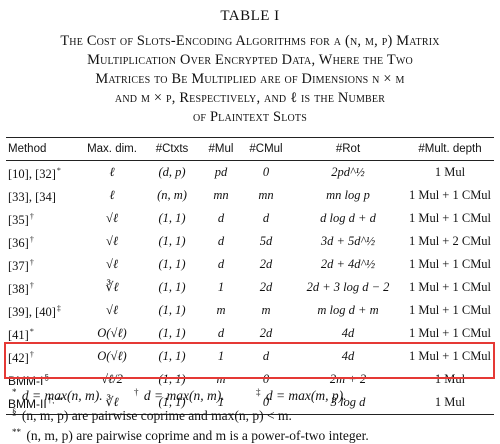 This screenshot has width=500, height=444. Describe the element at coordinates (250, 333) in the screenshot. I see `table-row: [41]* O(√ℓ) (1, 1) d 2d 4d 1 Mul + 1 CMul` at that location.